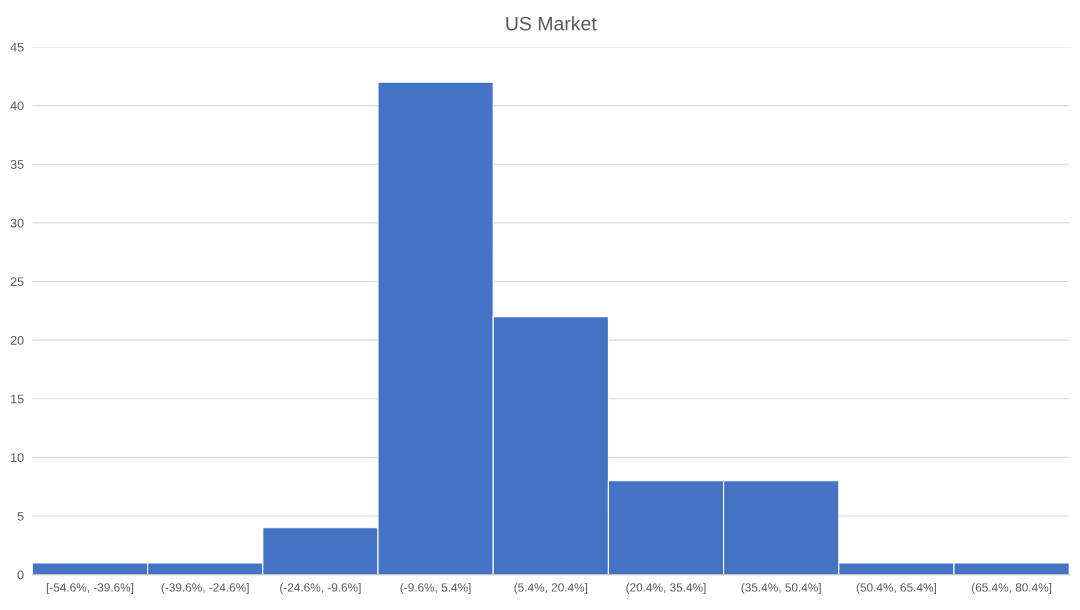  Describe the element at coordinates (896, 588) in the screenshot. I see `x-tick-label: (50.4%, 65.4%]` at that location.